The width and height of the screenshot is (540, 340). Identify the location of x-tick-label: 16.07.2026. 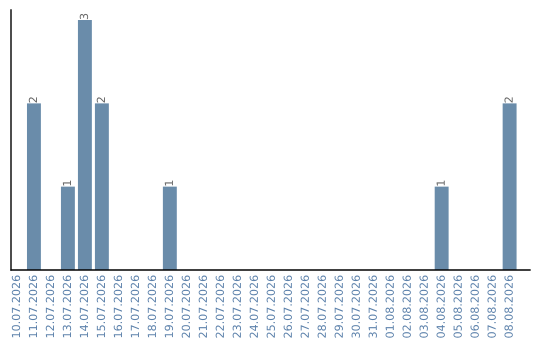
(118, 307).